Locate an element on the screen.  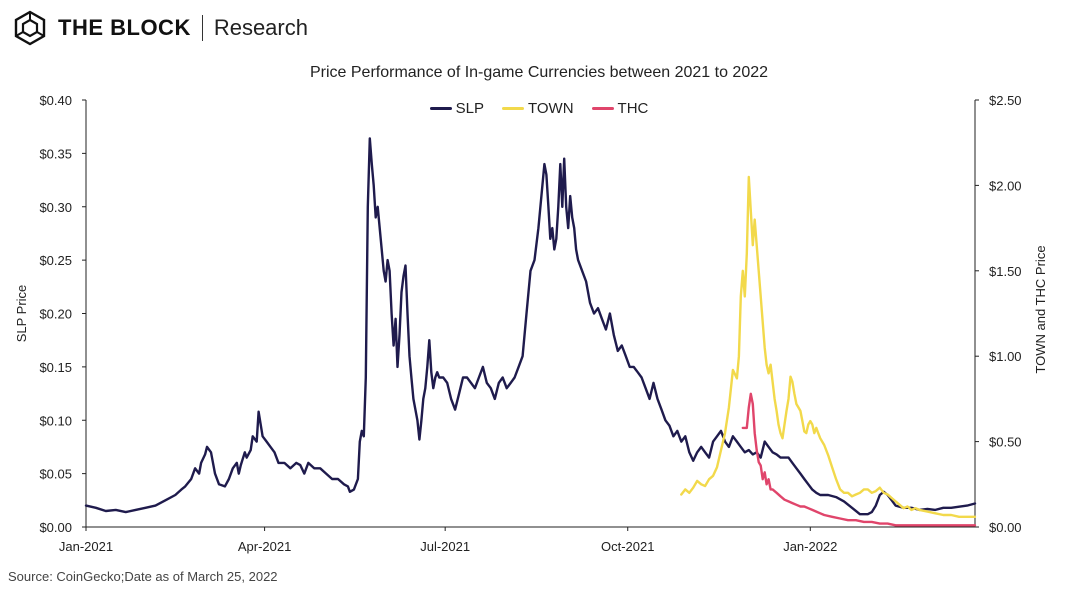
legend-item-town: TOWN is located at coordinates (537, 108).